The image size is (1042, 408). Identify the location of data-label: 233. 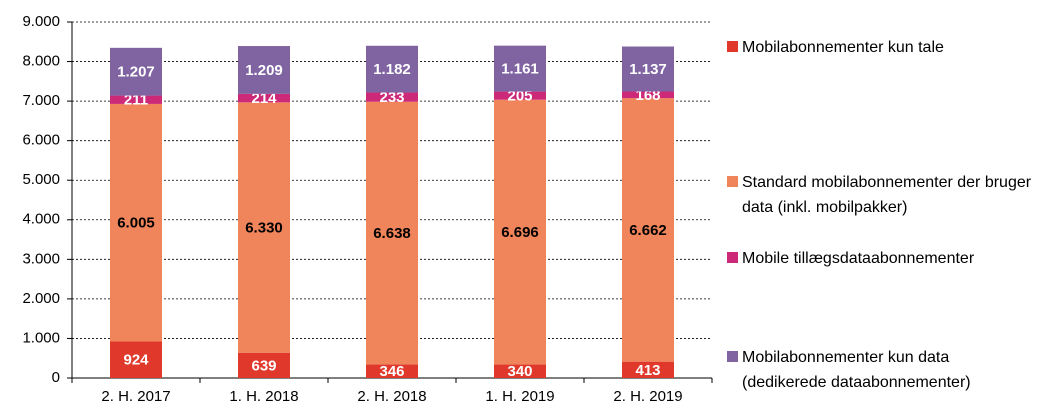
(391, 97).